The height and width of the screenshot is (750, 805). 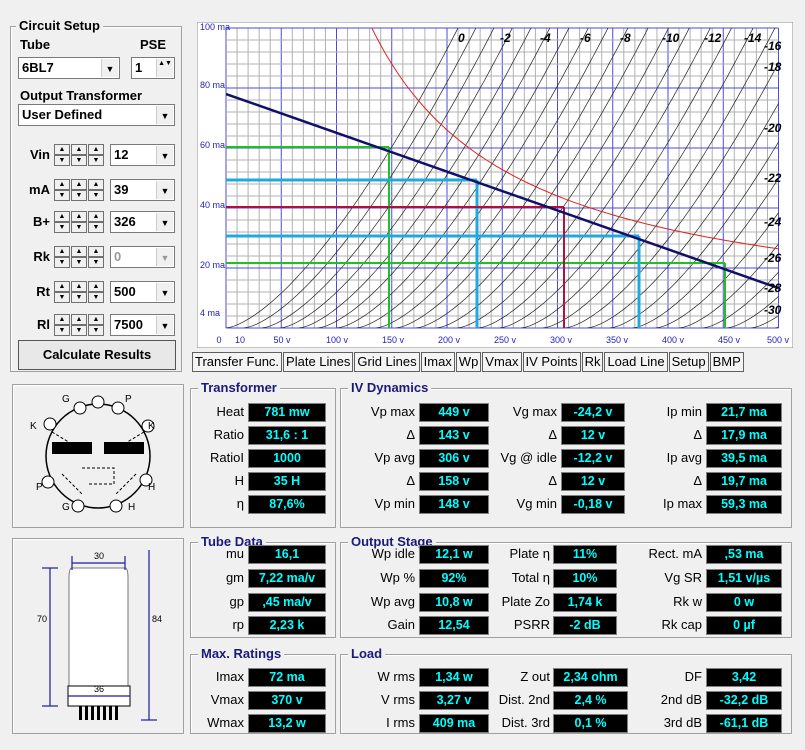 What do you see at coordinates (142, 325) in the screenshot?
I see `combo-box: 7500▼` at bounding box center [142, 325].